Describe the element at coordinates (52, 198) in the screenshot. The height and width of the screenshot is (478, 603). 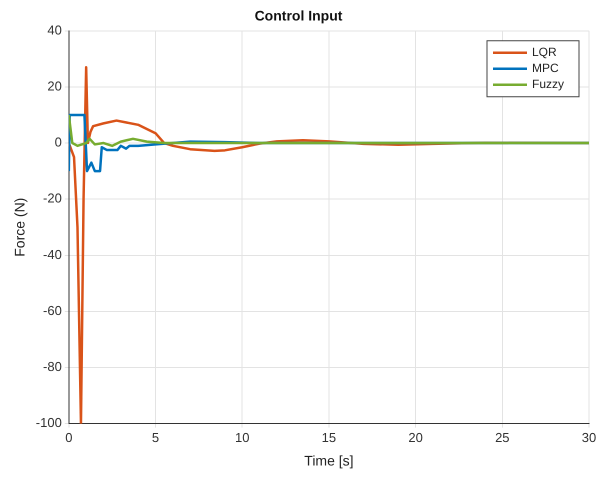
I see `y-tick-label: -20` at that location.